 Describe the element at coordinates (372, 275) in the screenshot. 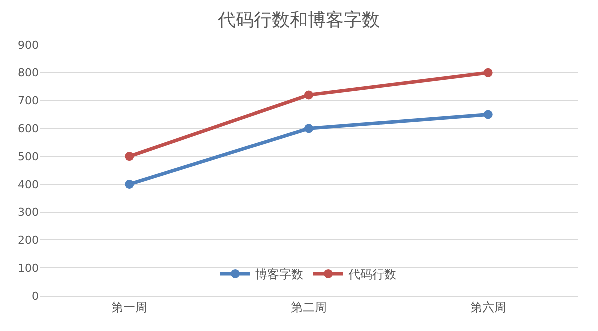

I see `legend-label: 代码行数` at that location.